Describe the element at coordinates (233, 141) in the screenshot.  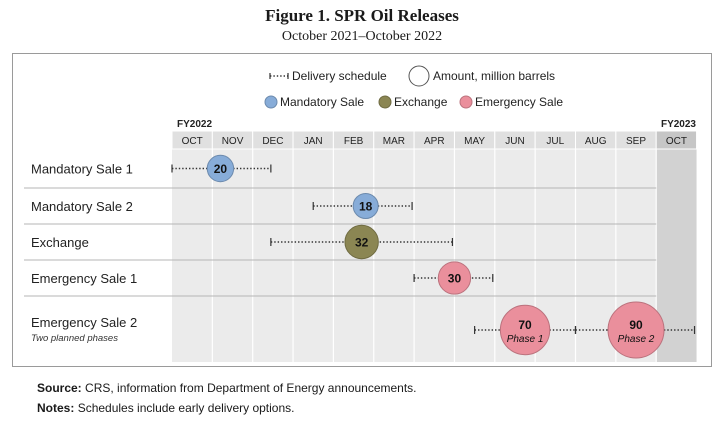
I see `month-tick-label: NOV` at that location.